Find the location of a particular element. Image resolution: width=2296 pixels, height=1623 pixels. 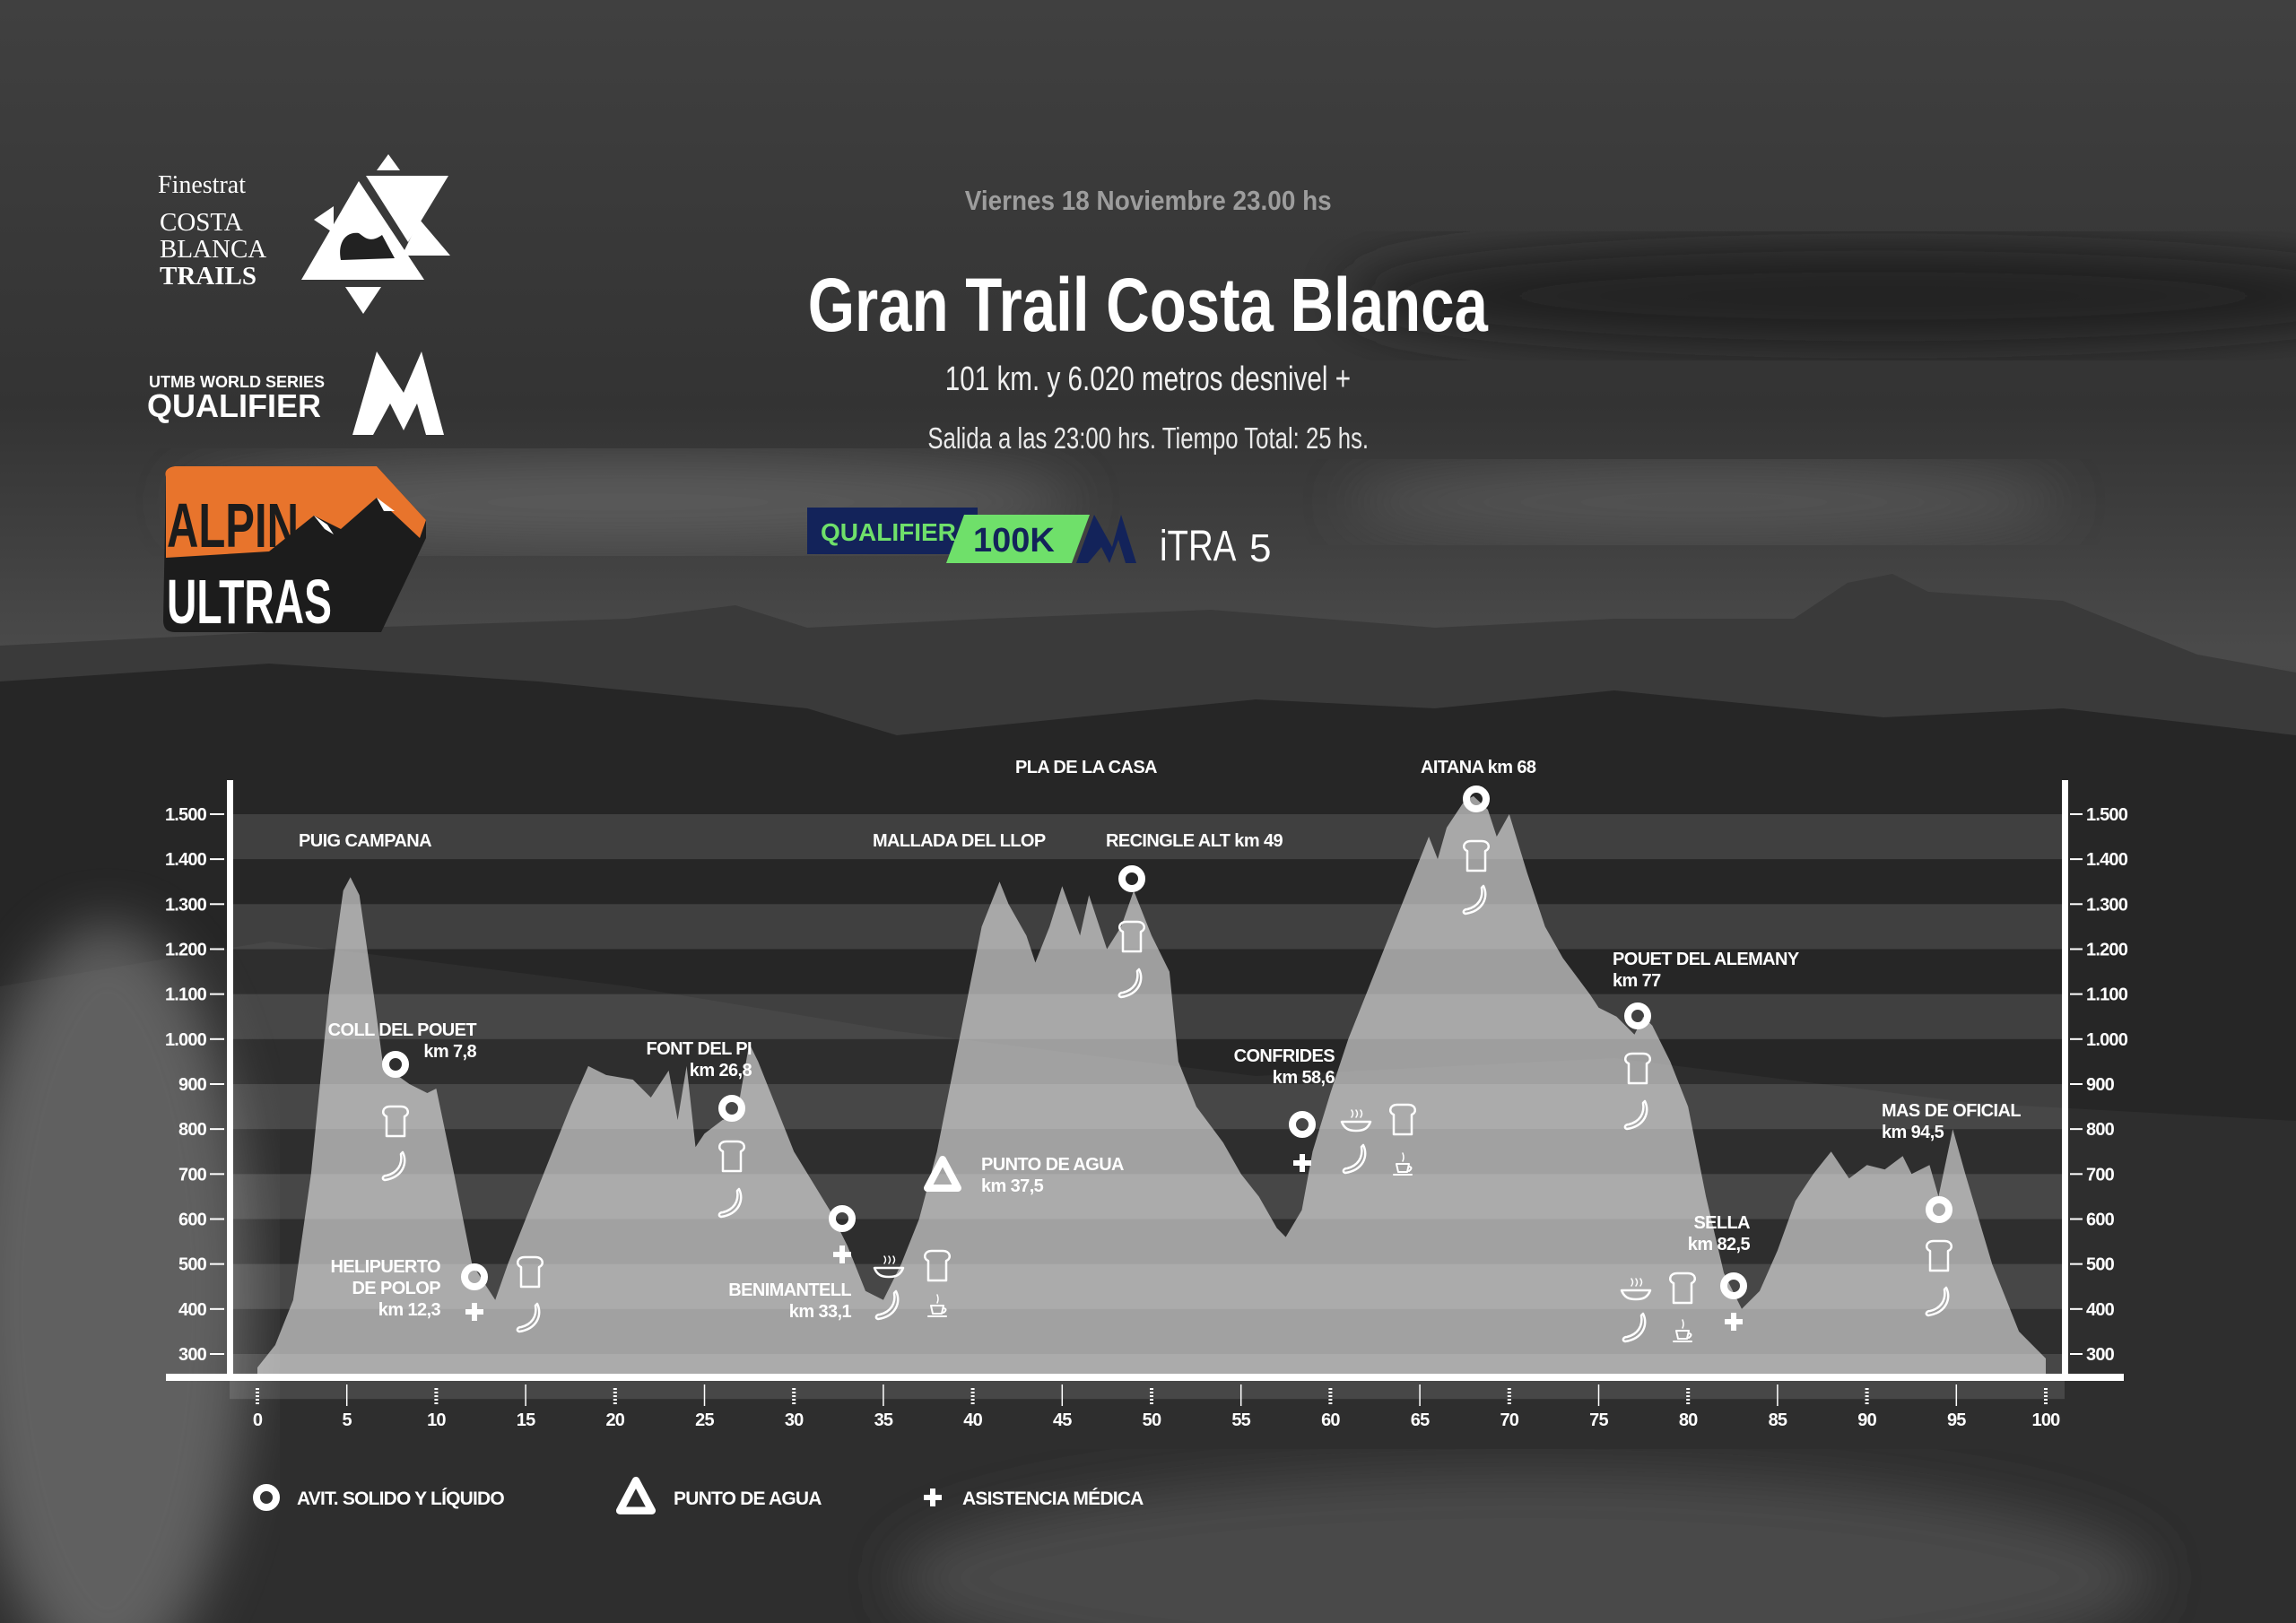

y-tick-label-right: 1.300 is located at coordinates (2107, 905).